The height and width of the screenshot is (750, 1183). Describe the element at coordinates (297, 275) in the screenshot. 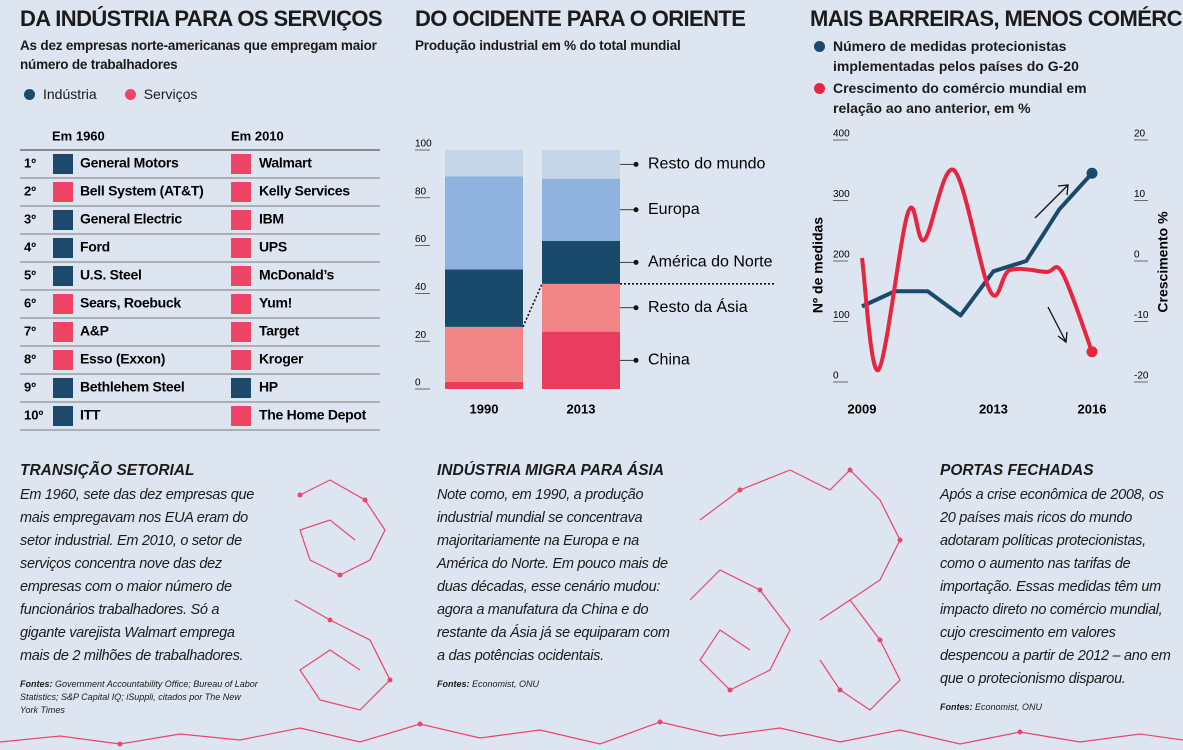

I see `company: McDonald’s` at that location.